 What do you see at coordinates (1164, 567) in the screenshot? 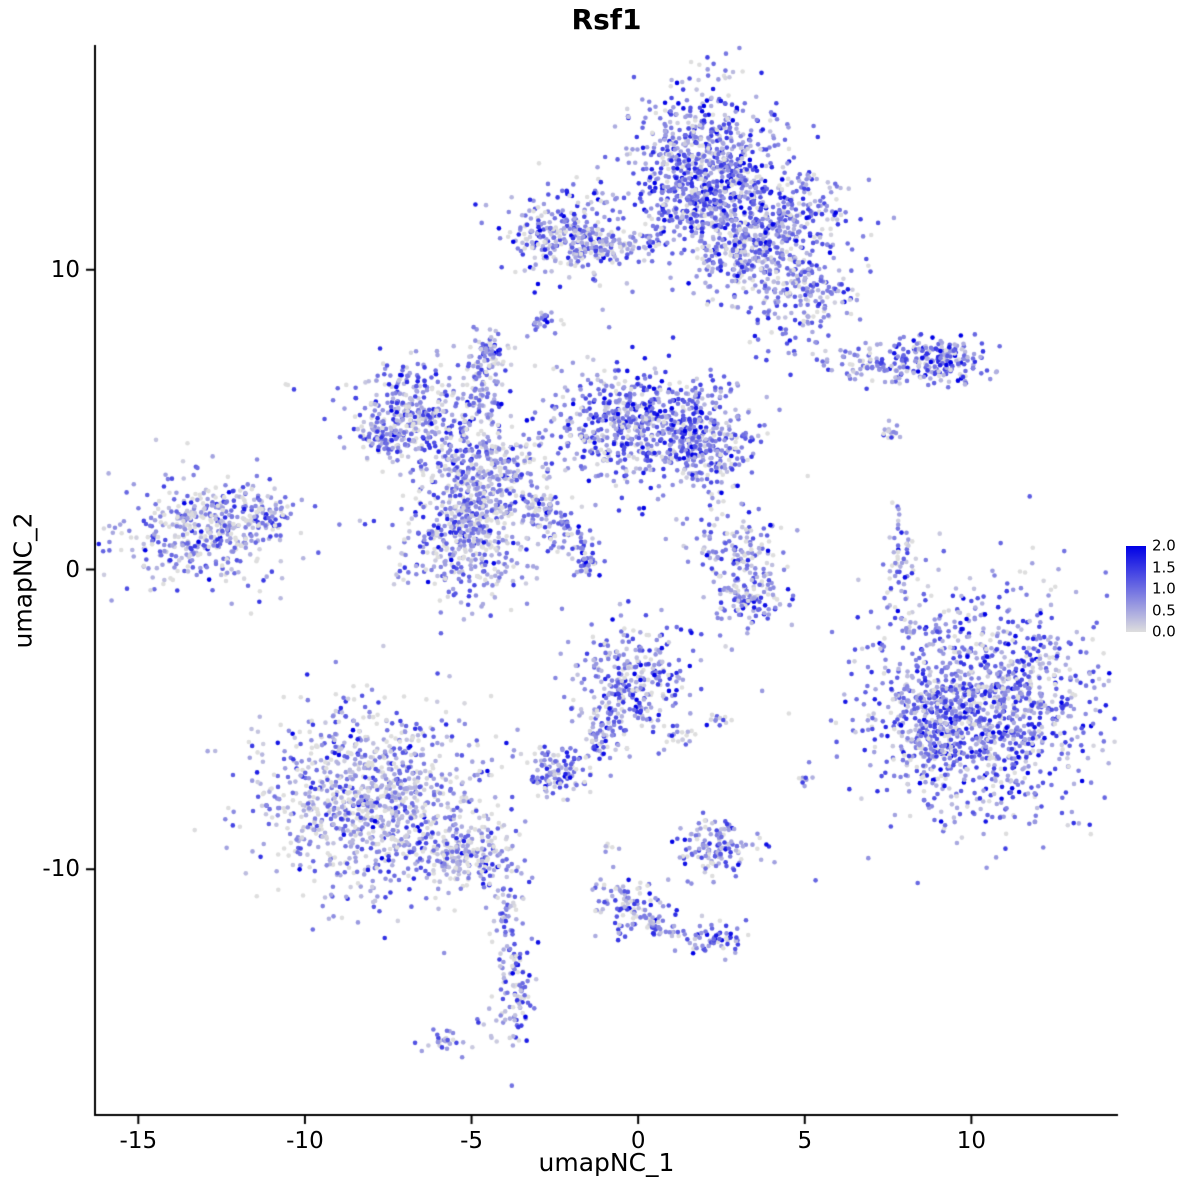
I see `legend-label: 1.5` at bounding box center [1164, 567].